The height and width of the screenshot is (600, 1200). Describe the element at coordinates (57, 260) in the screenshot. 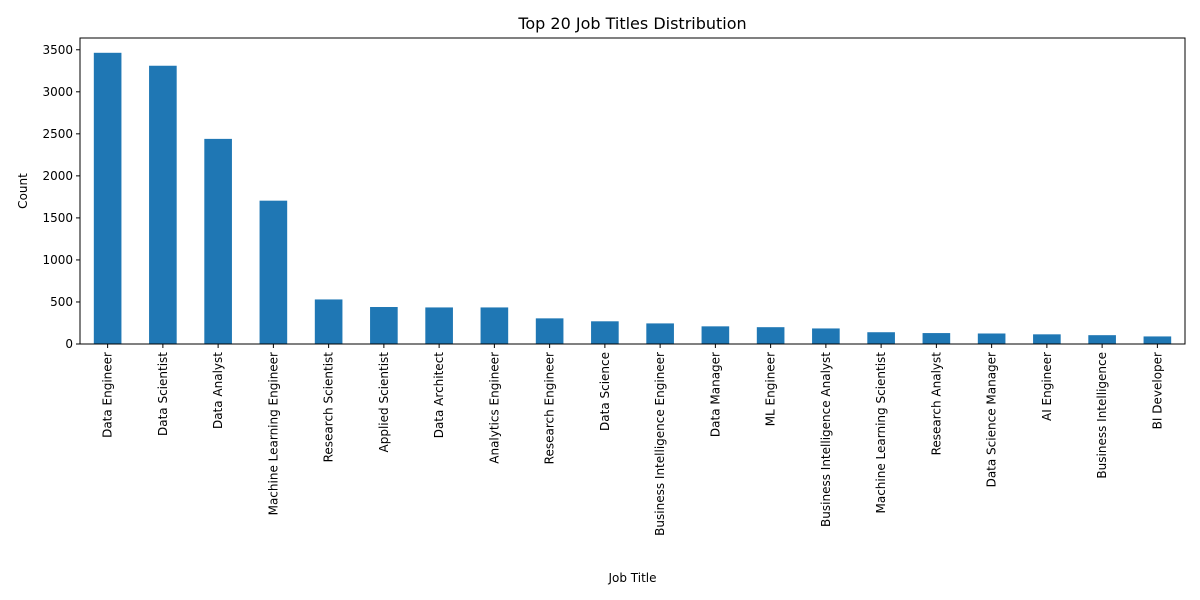

I see `y-tick-label-2: 1000` at that location.